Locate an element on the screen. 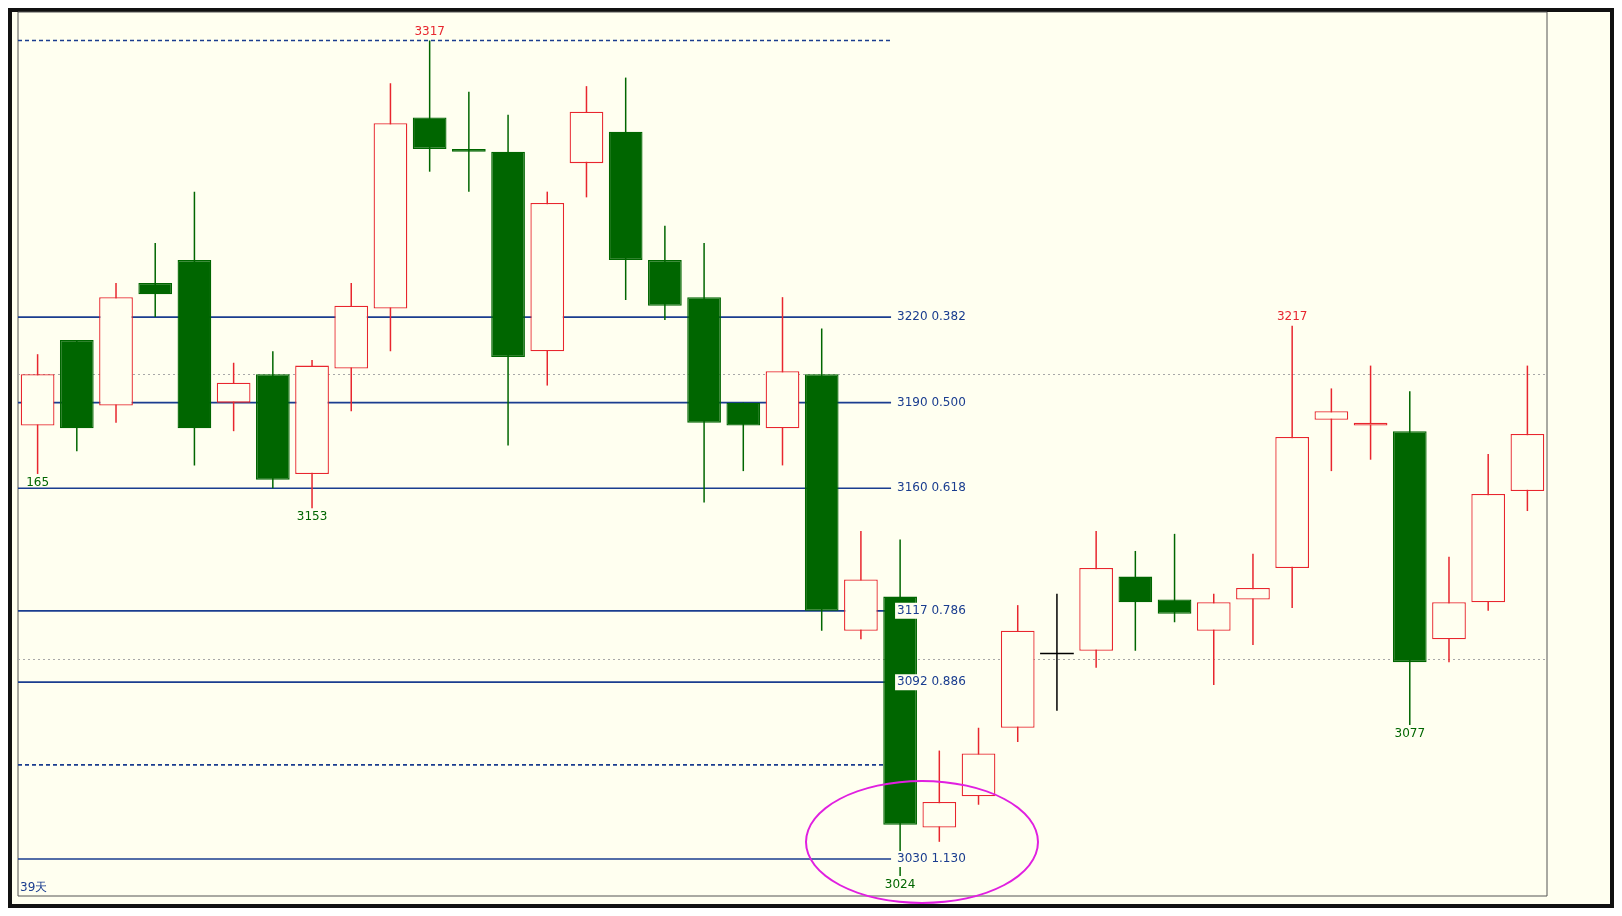 This screenshot has width=1622, height=916. annotation: 39天 is located at coordinates (34, 887).